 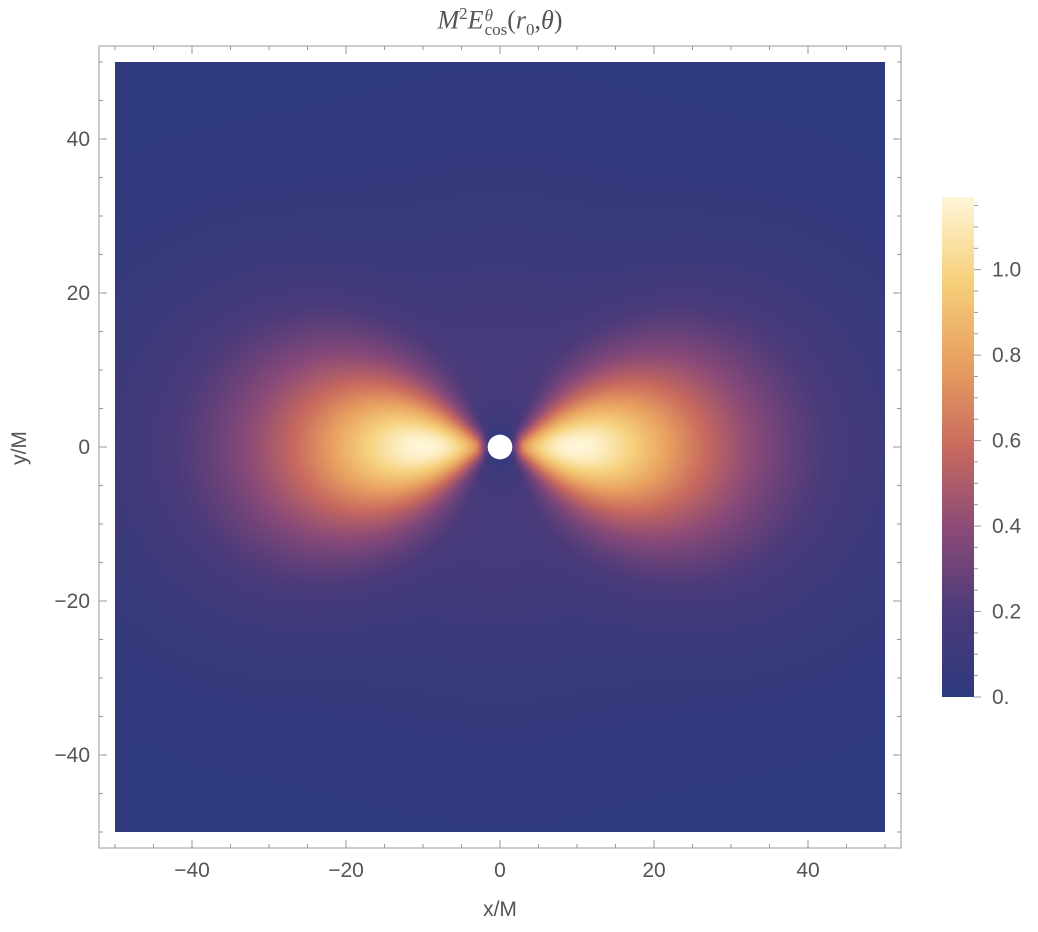 I want to click on colorbar-tick-label: 0.6, so click(x=1006, y=441).